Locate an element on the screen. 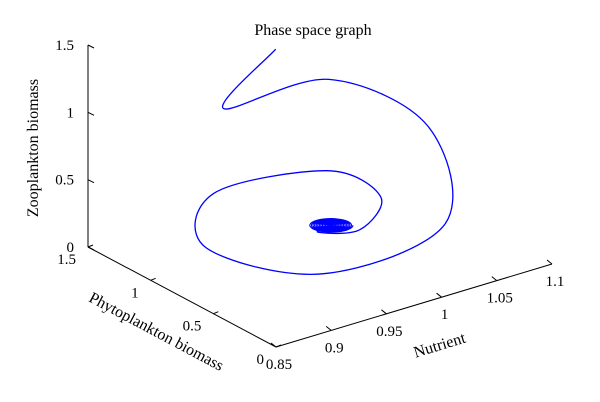 The image size is (600, 402). x-tick-label: 1 is located at coordinates (445, 315).